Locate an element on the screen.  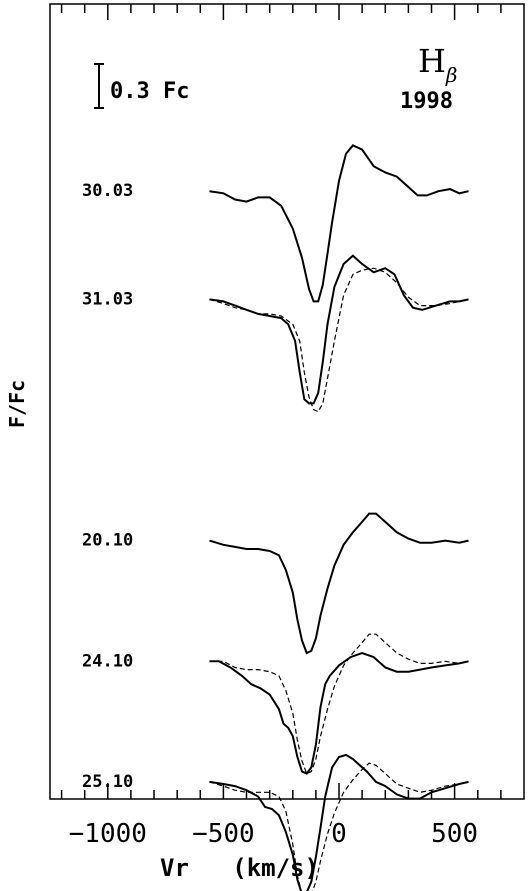
x-tick-label: −1000 is located at coordinates (108, 834).